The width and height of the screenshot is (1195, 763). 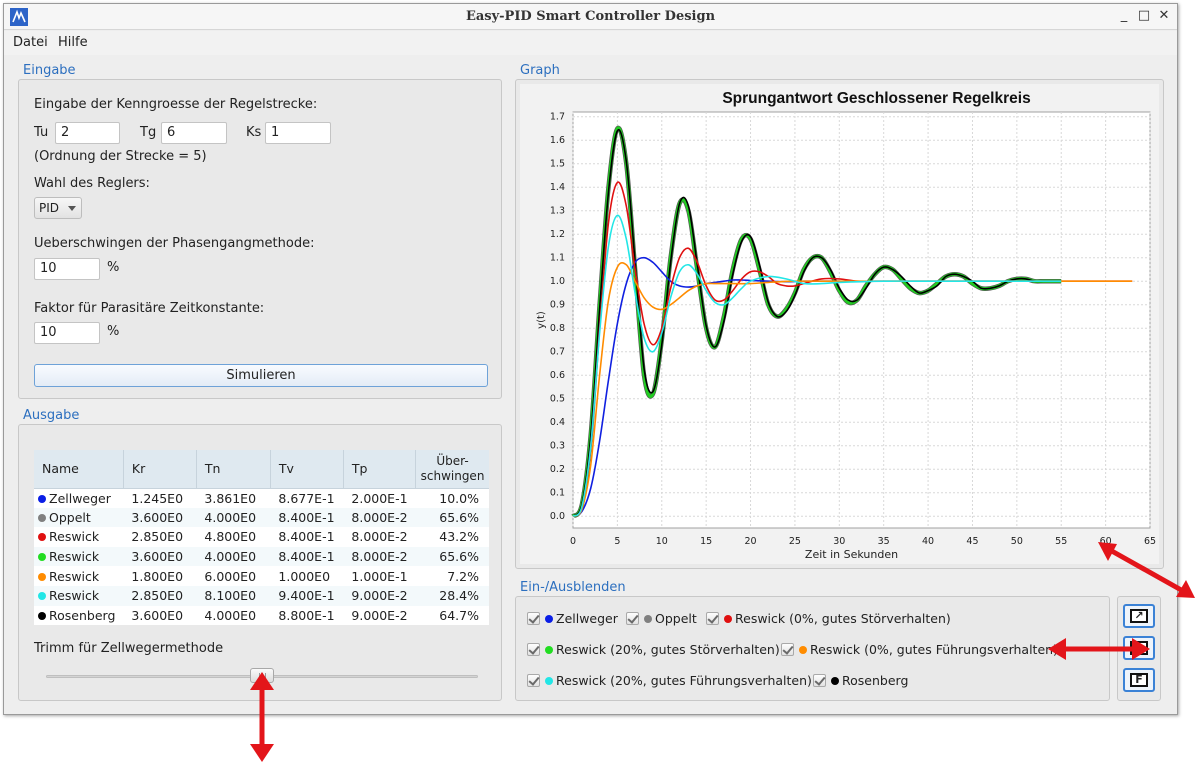 I want to click on toggle-reswick-0-stoer: Reswick (0%, gutes Störverhalten), so click(x=828, y=618).